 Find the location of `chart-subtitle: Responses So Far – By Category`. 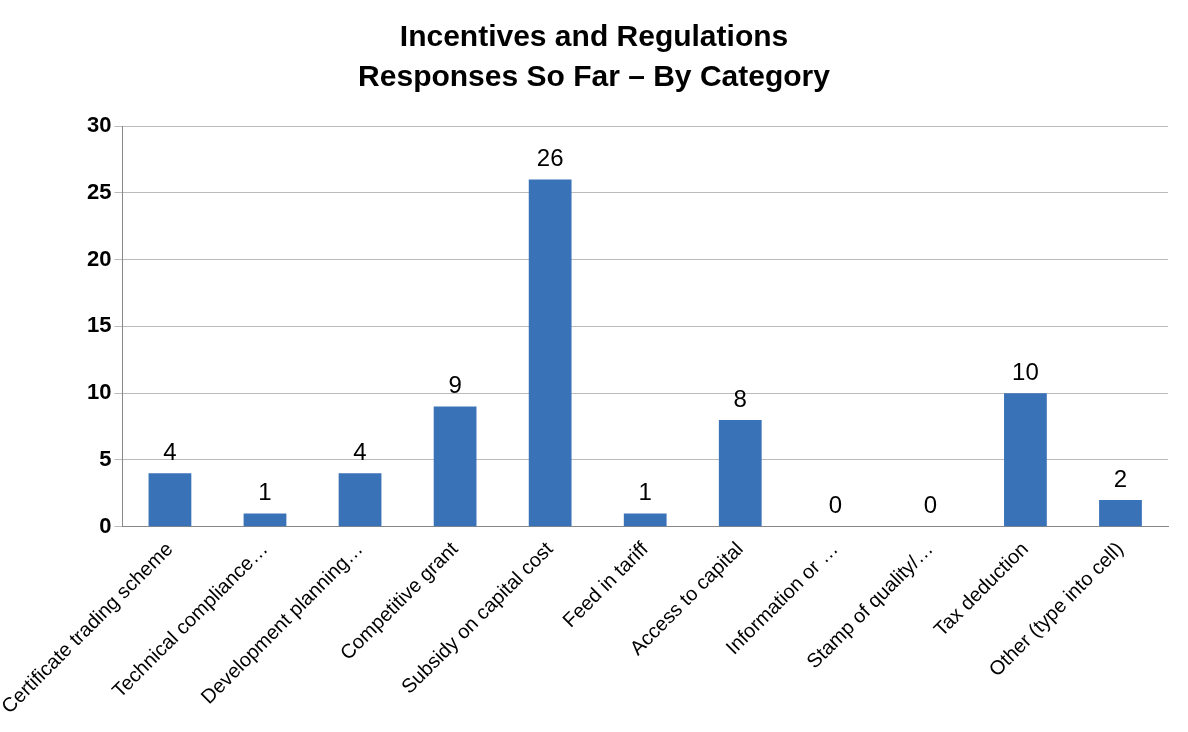

chart-subtitle: Responses So Far – By Category is located at coordinates (594, 76).